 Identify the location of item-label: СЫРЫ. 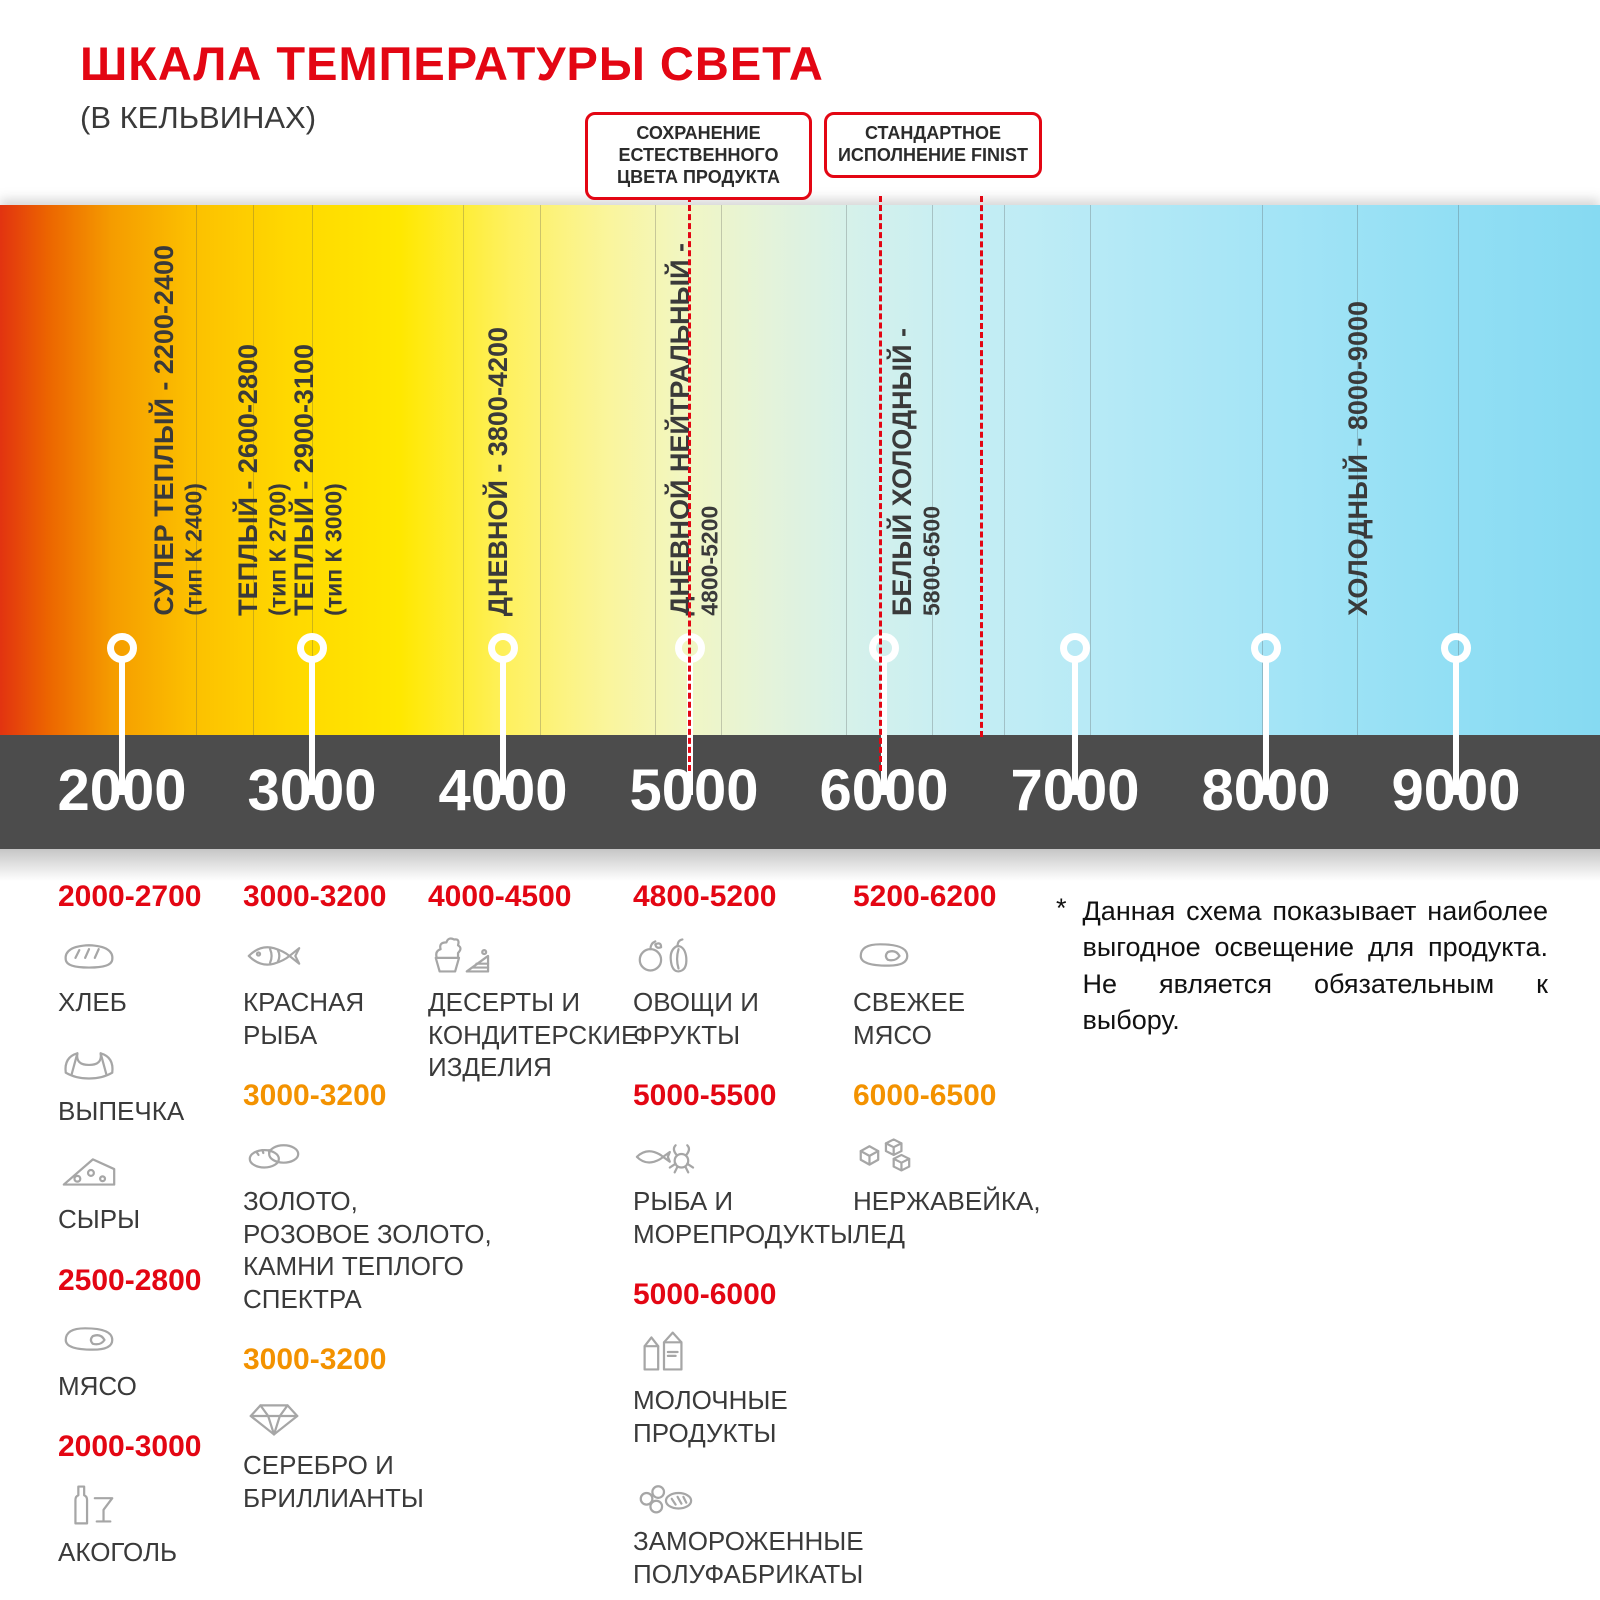
(99, 1219).